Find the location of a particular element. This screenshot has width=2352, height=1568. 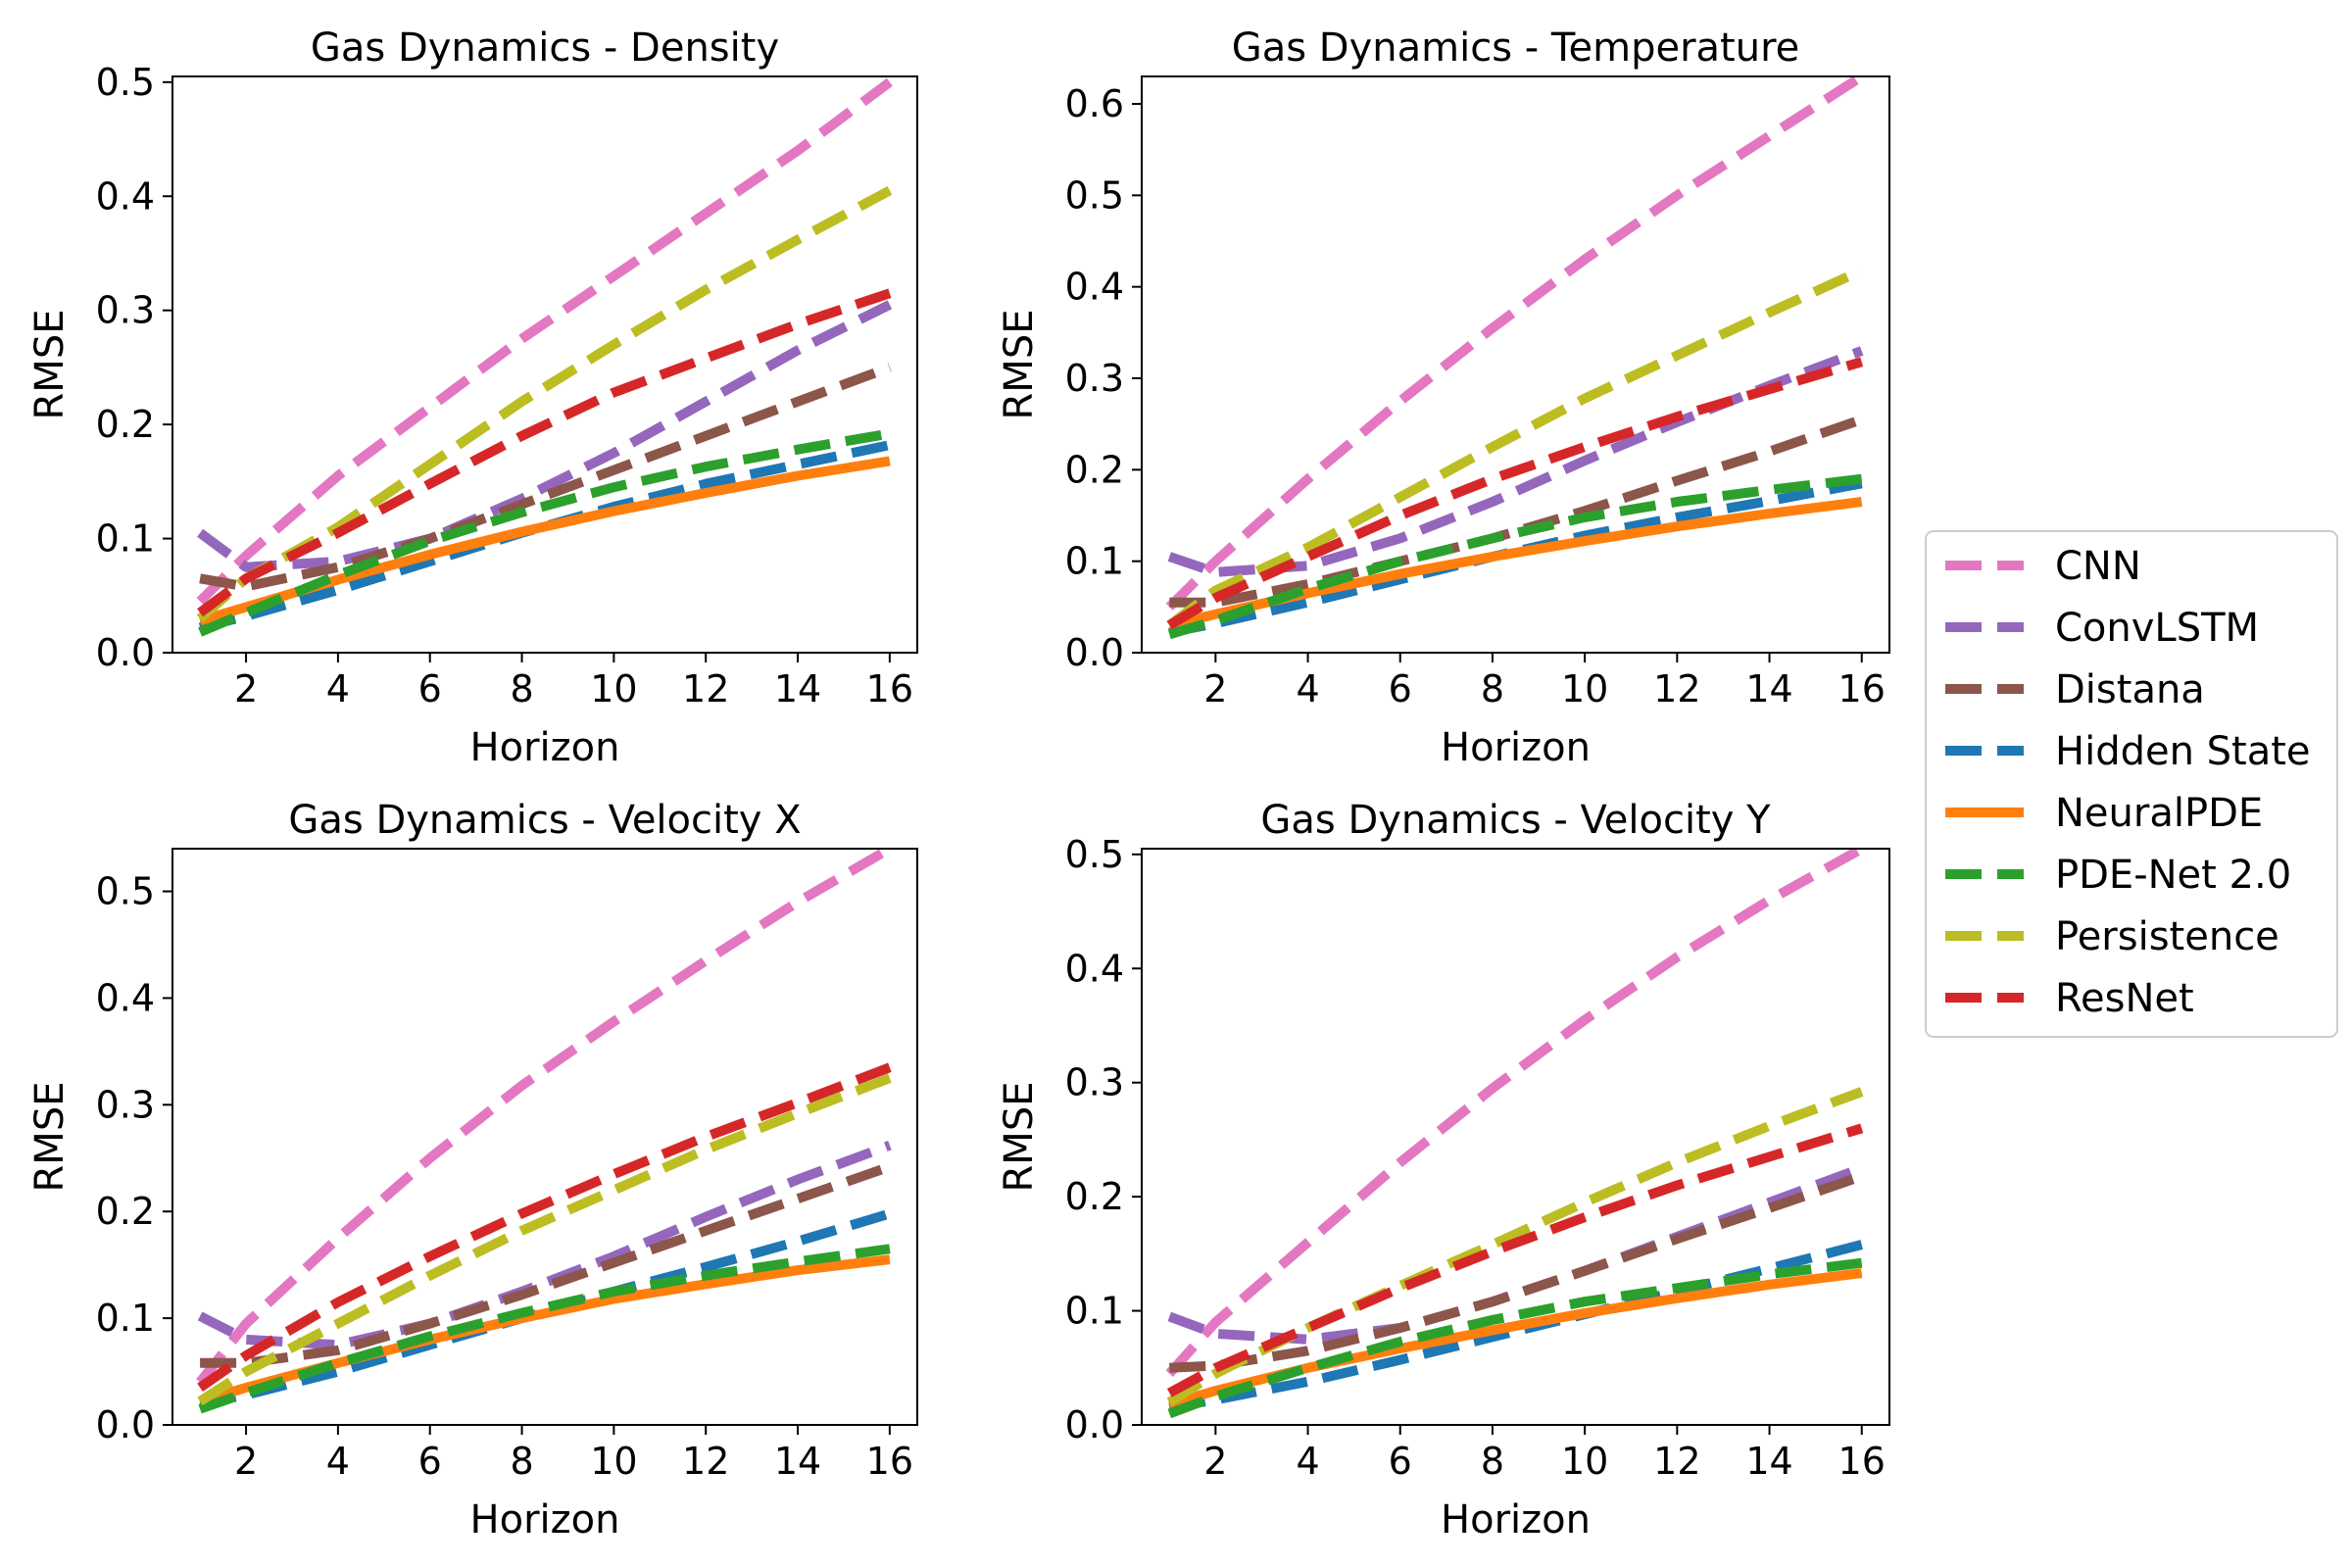

legend-entry-pde-net-2-0: PDE-Net 2.0 is located at coordinates (2118, 875).